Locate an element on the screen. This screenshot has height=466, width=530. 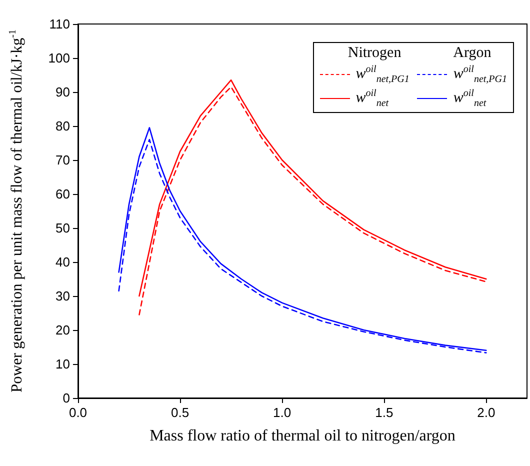
x-tick-label: 1.5 is located at coordinates (384, 412).